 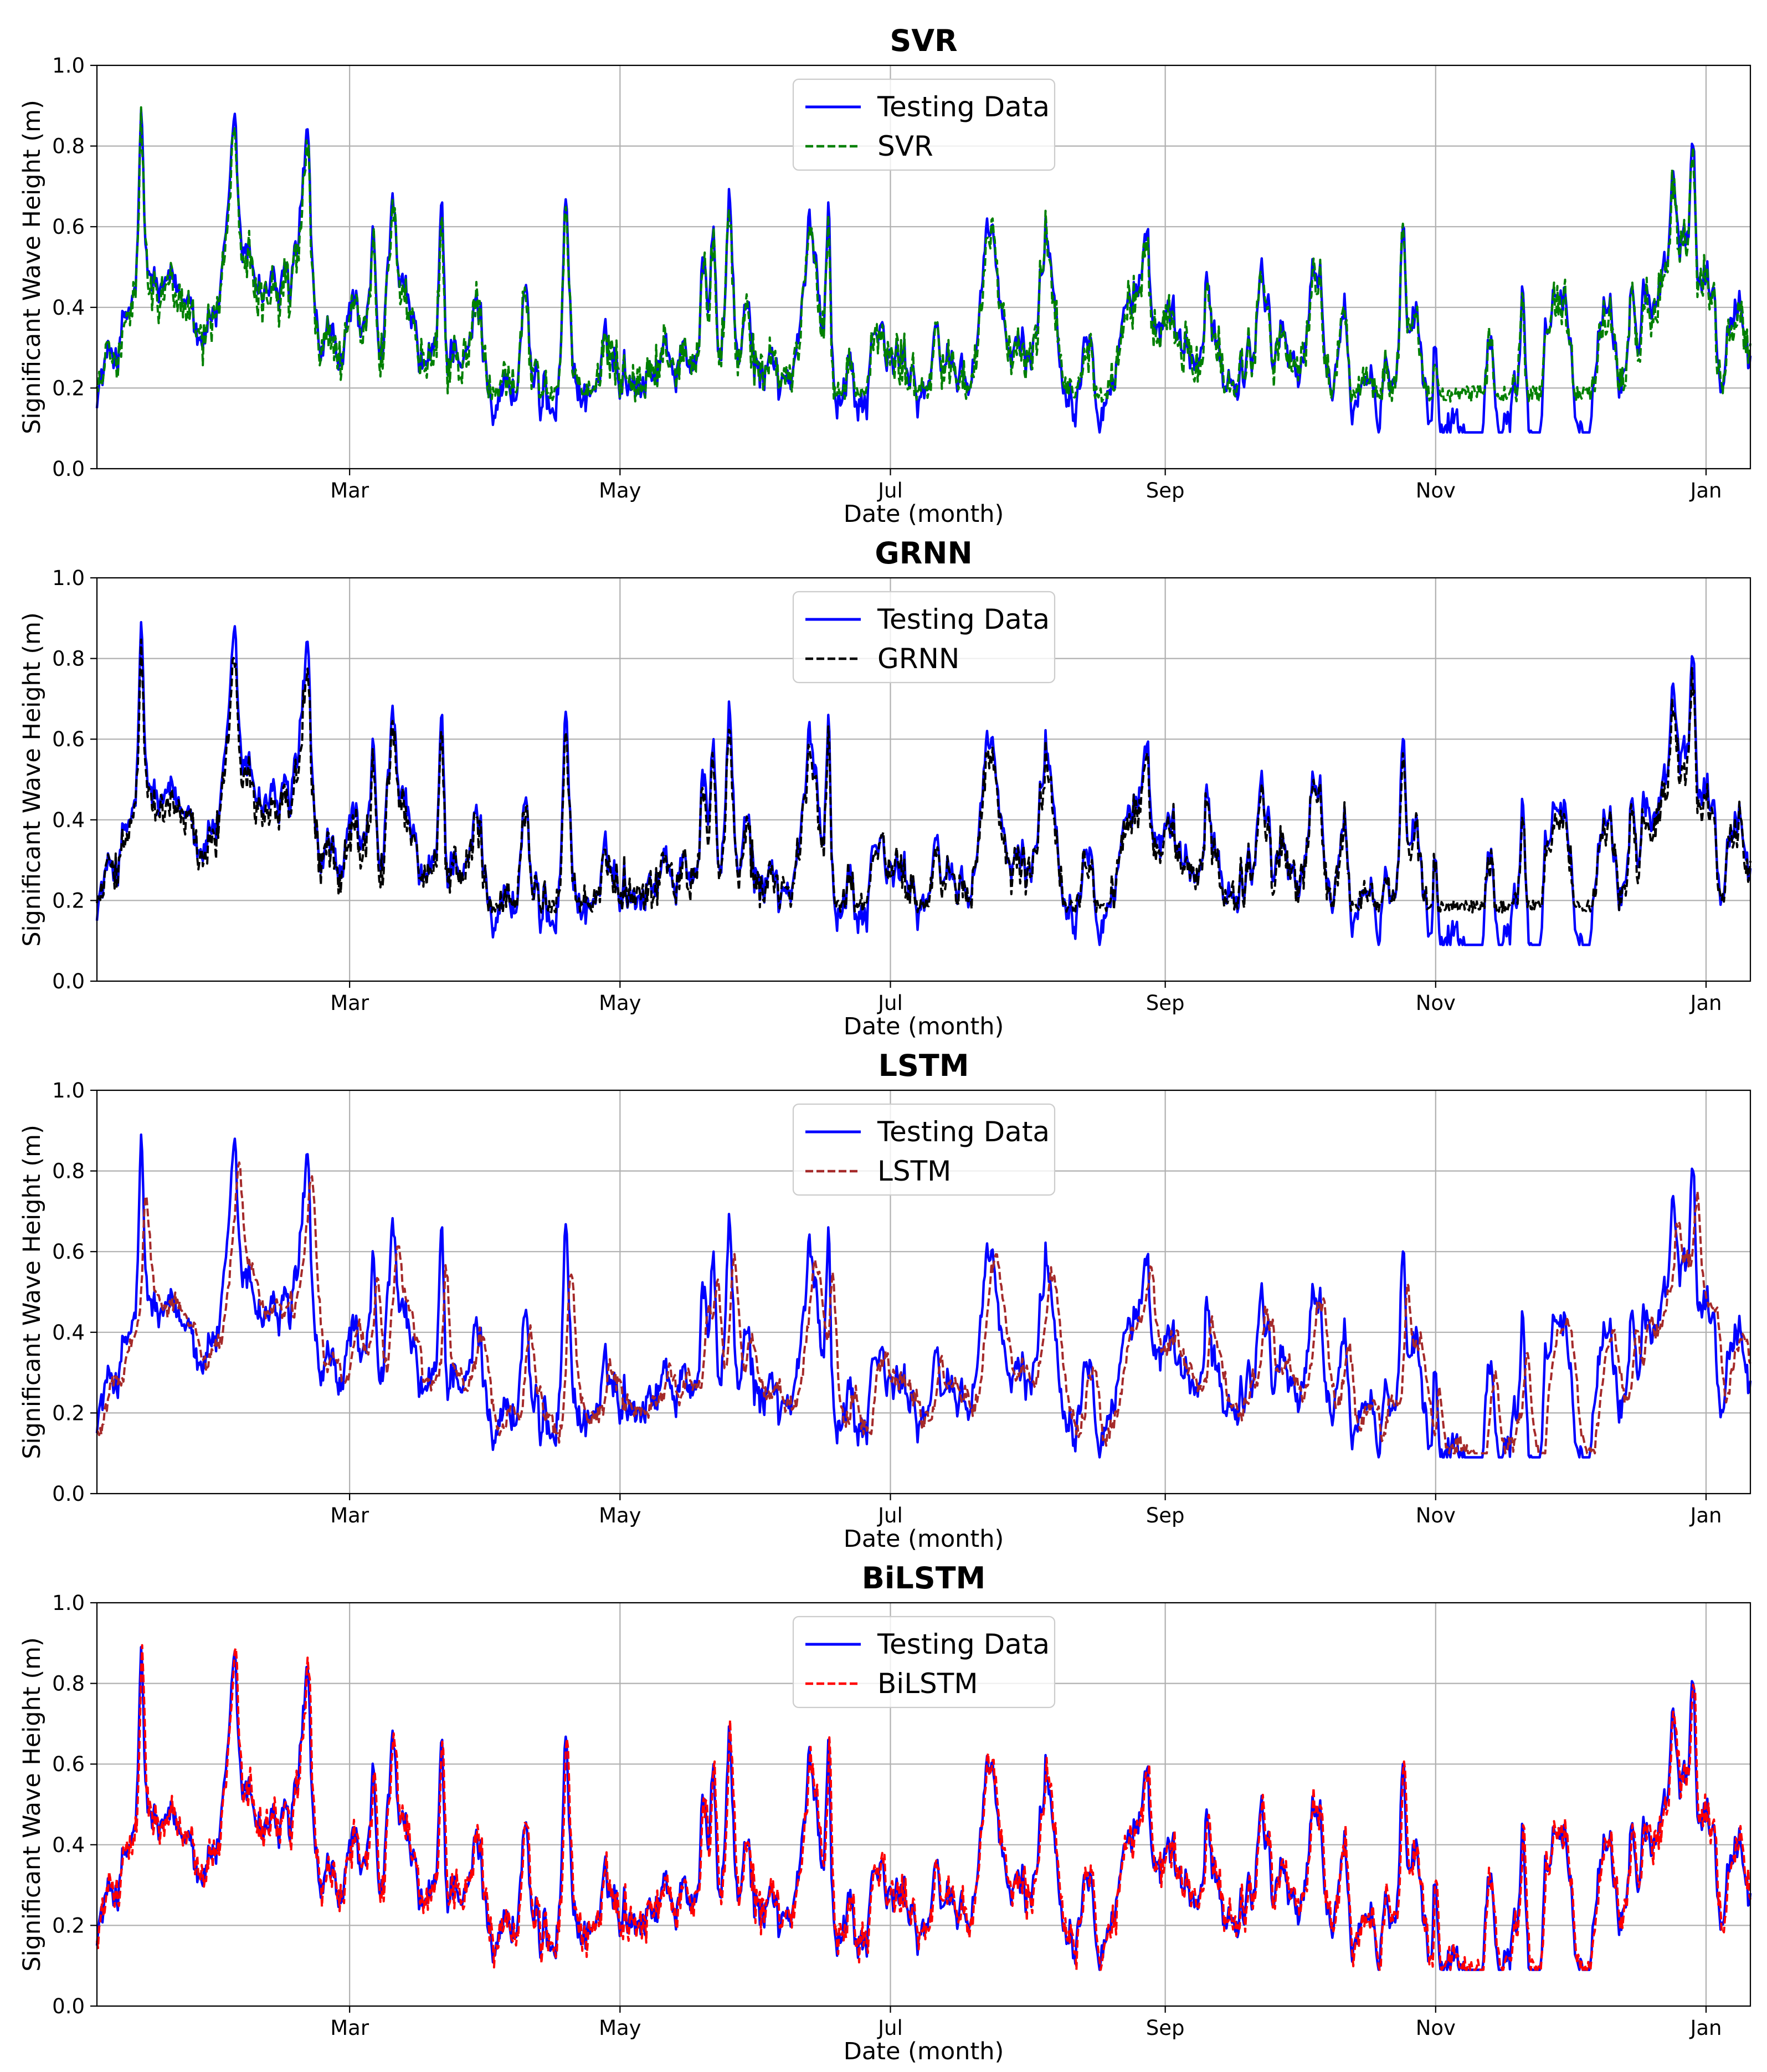 What do you see at coordinates (923, 1308) in the screenshot?
I see `series-line-lstm` at bounding box center [923, 1308].